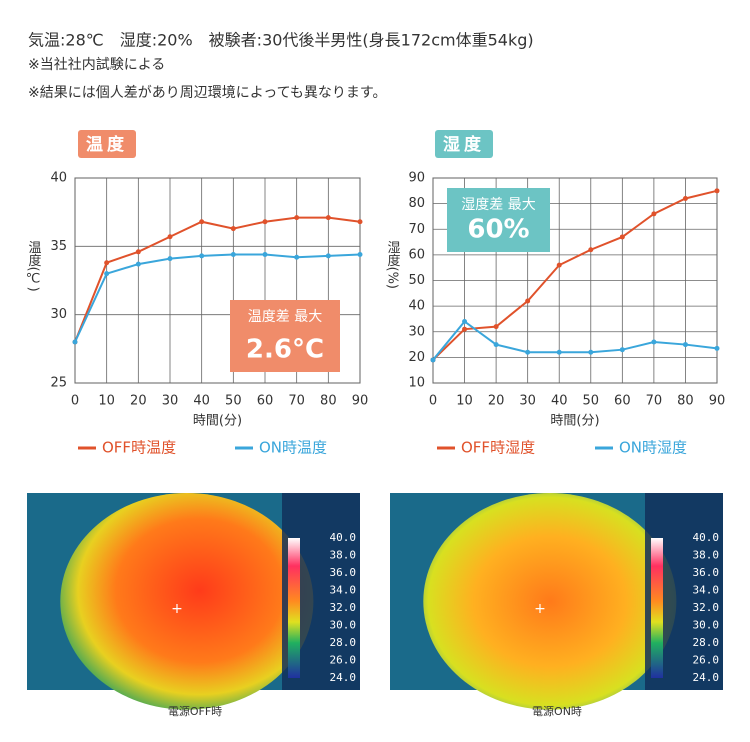 This screenshot has height=742, width=750. I want to click on thermal-scale-label: 40.0, so click(343, 537).